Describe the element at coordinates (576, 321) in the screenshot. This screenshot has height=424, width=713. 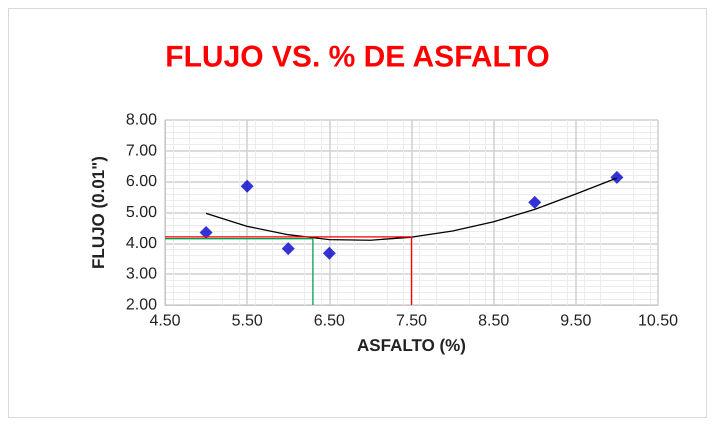
I see `x-tick-label: 9.50` at that location.